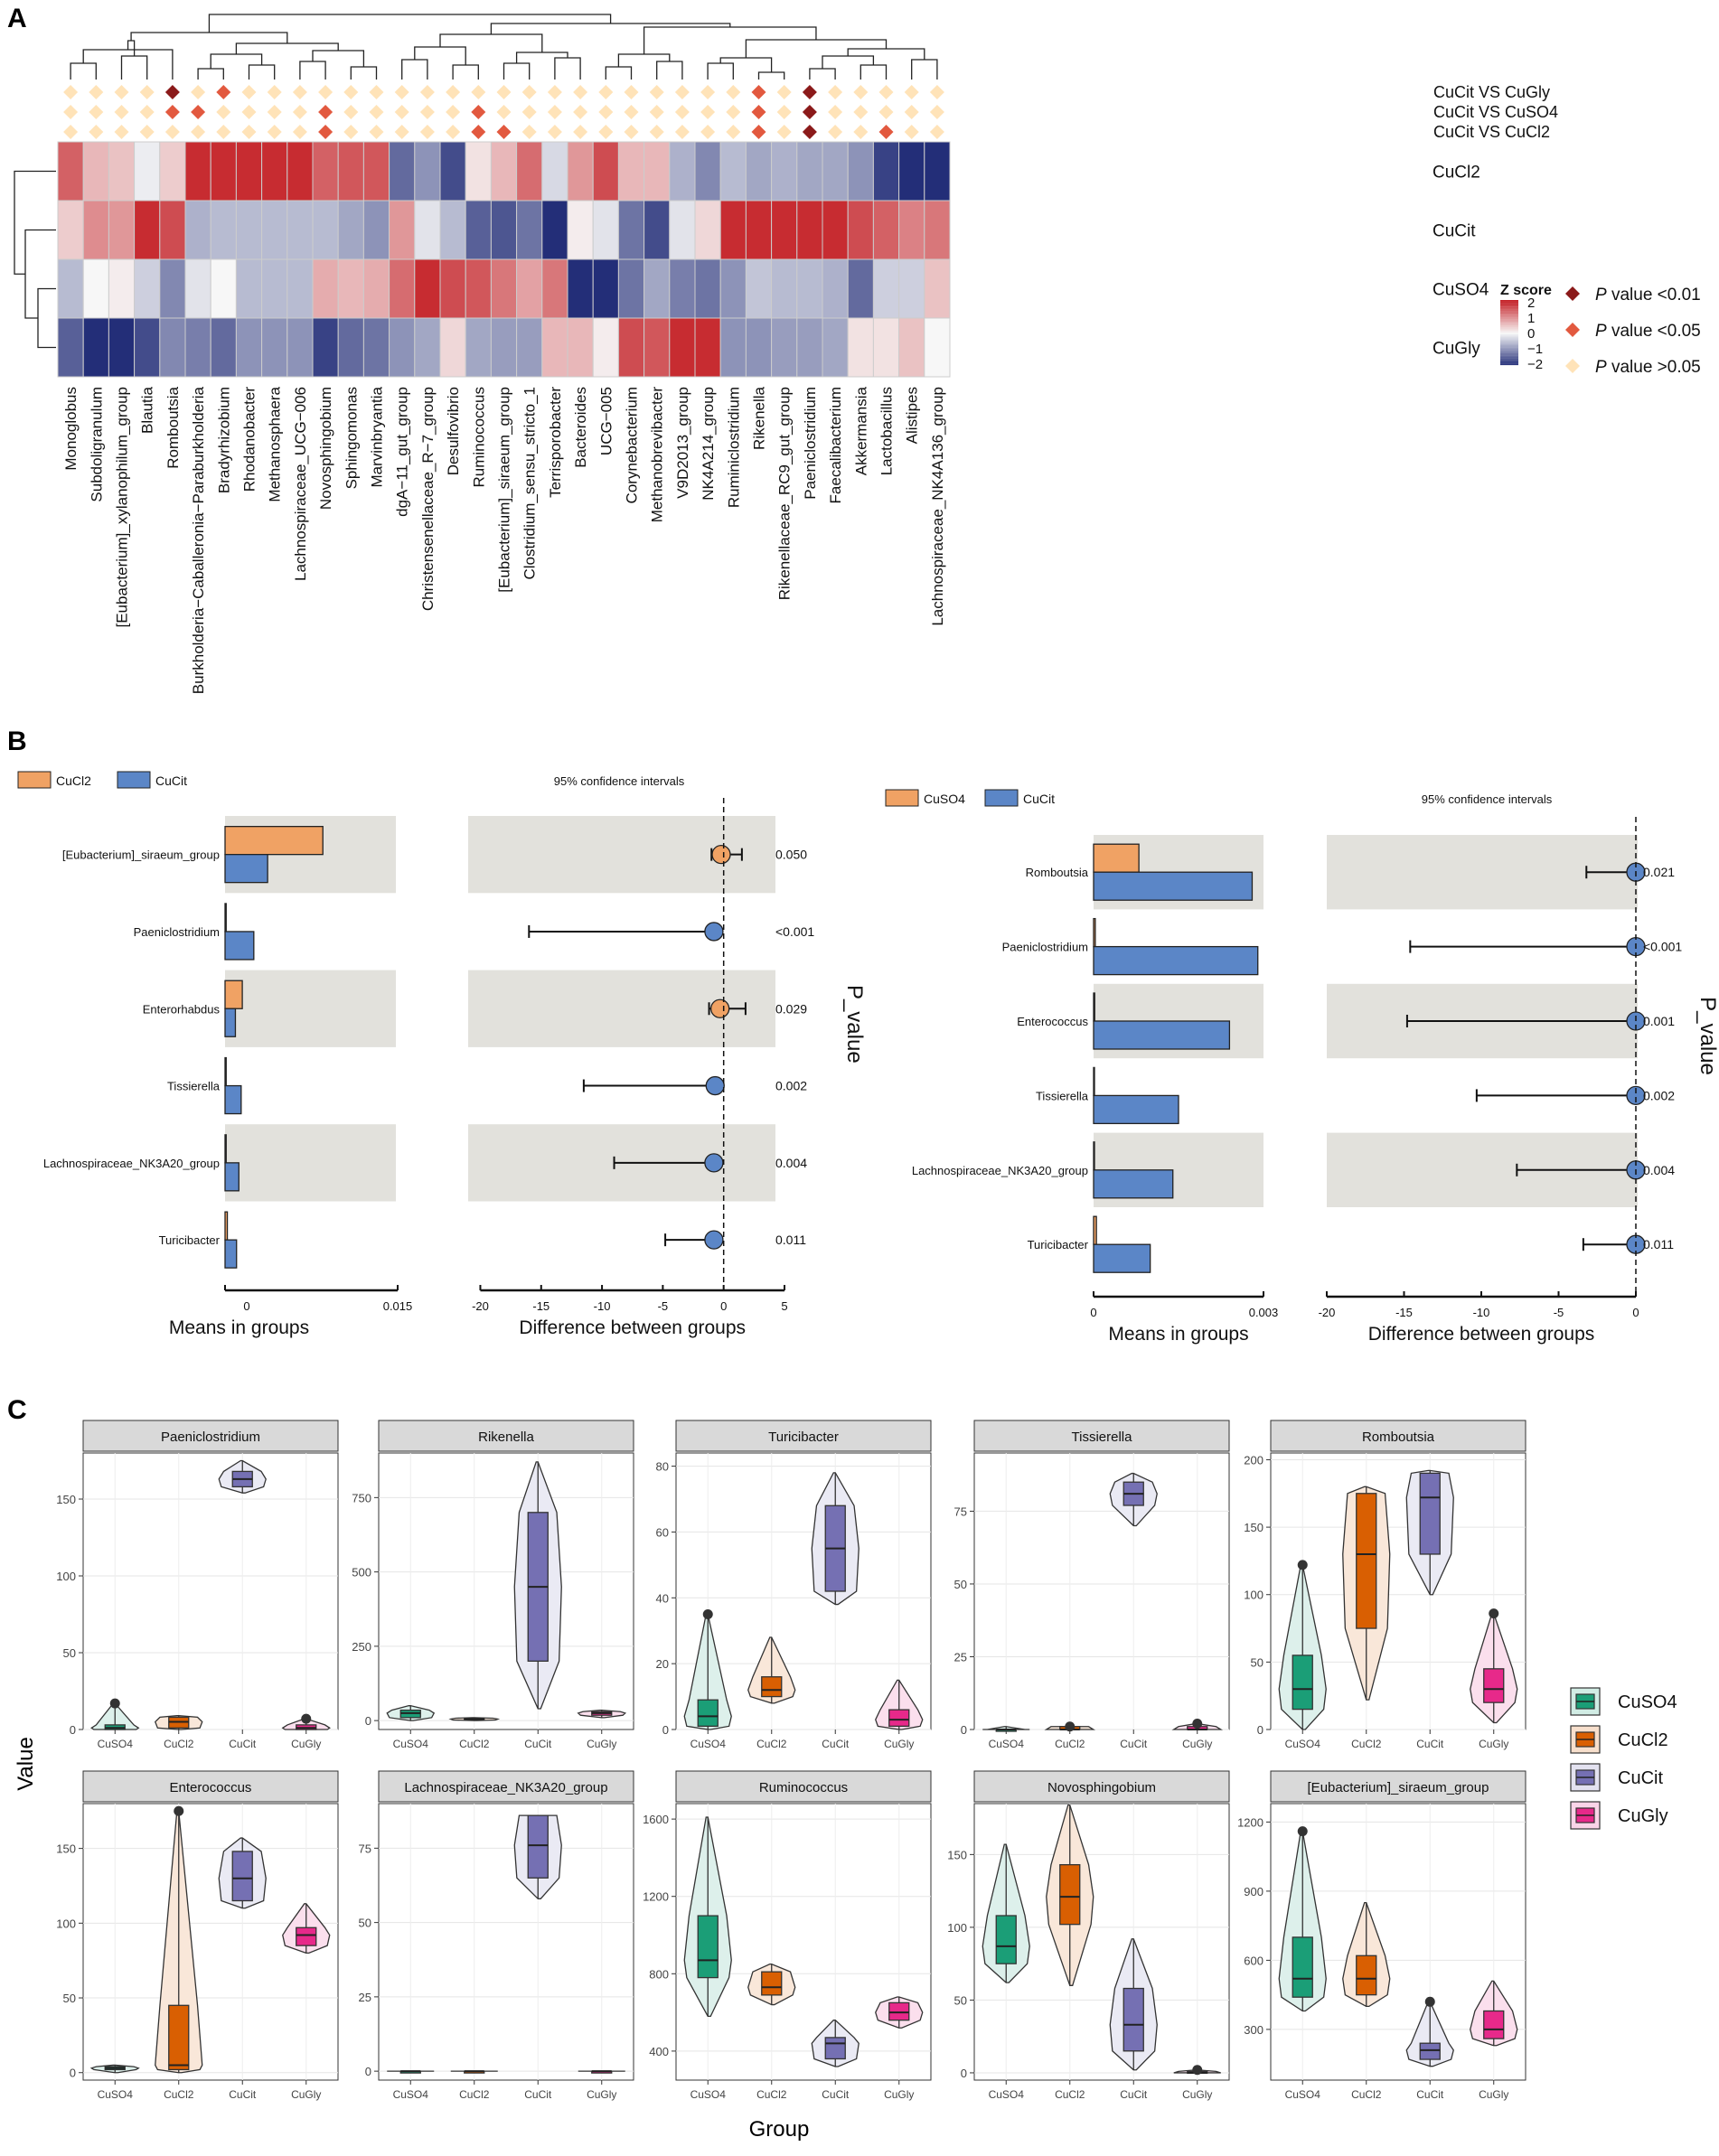  What do you see at coordinates (365, 1848) in the screenshot?
I see `y-tick-label: 75` at bounding box center [365, 1848].